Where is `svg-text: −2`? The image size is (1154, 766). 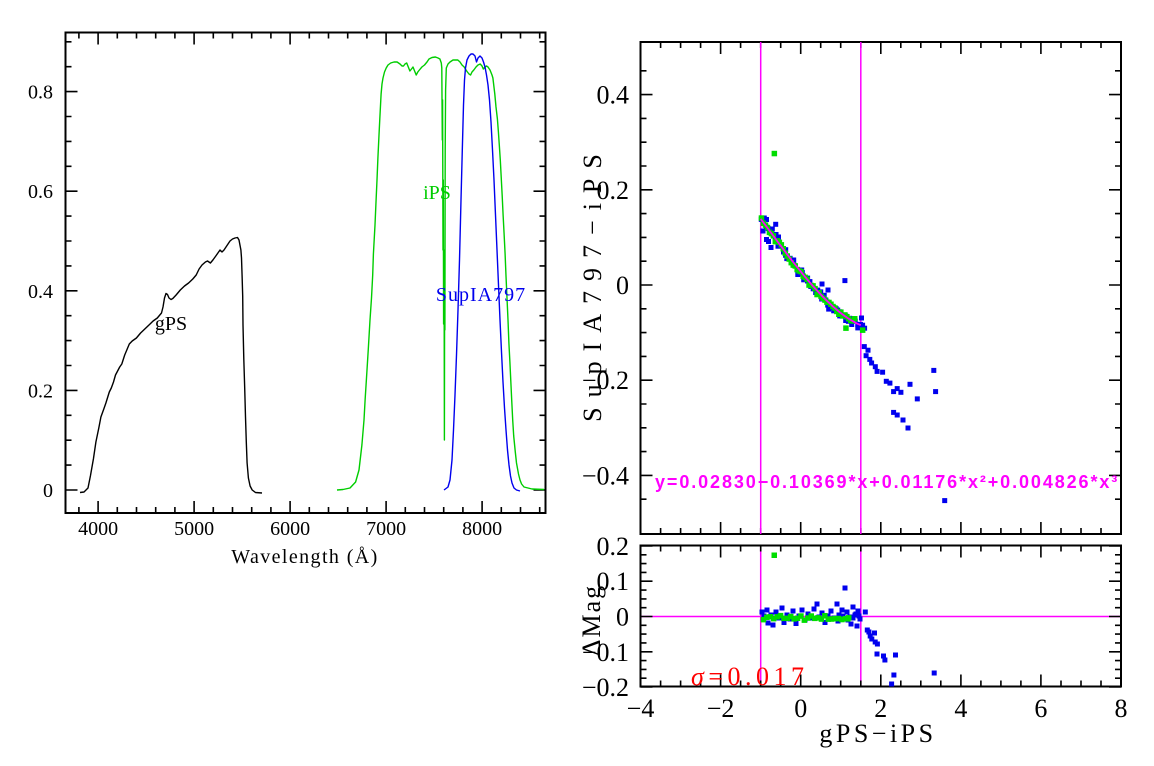
svg-text: −2 is located at coordinates (721, 708).